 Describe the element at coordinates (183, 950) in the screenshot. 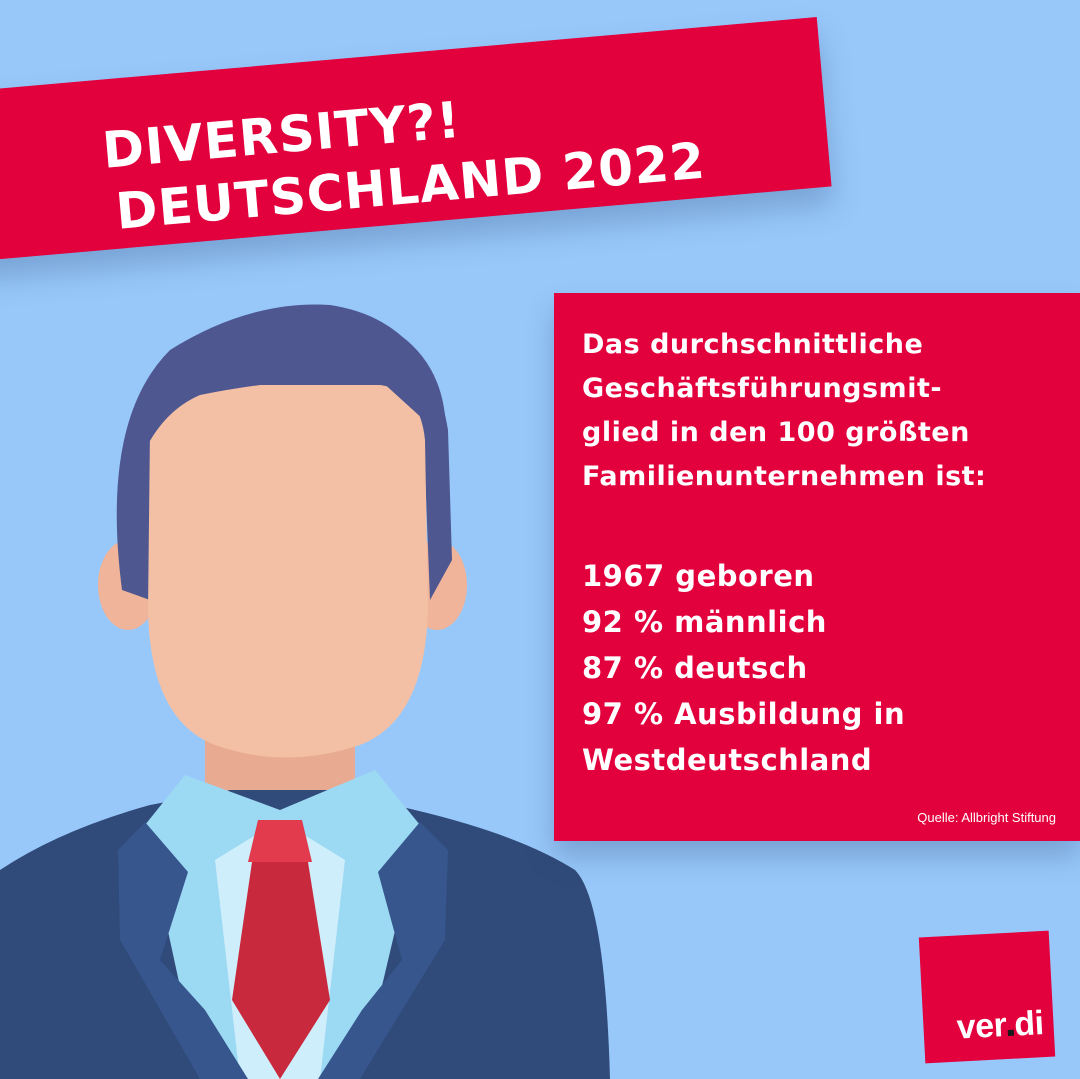

I see `lapel-left` at that location.